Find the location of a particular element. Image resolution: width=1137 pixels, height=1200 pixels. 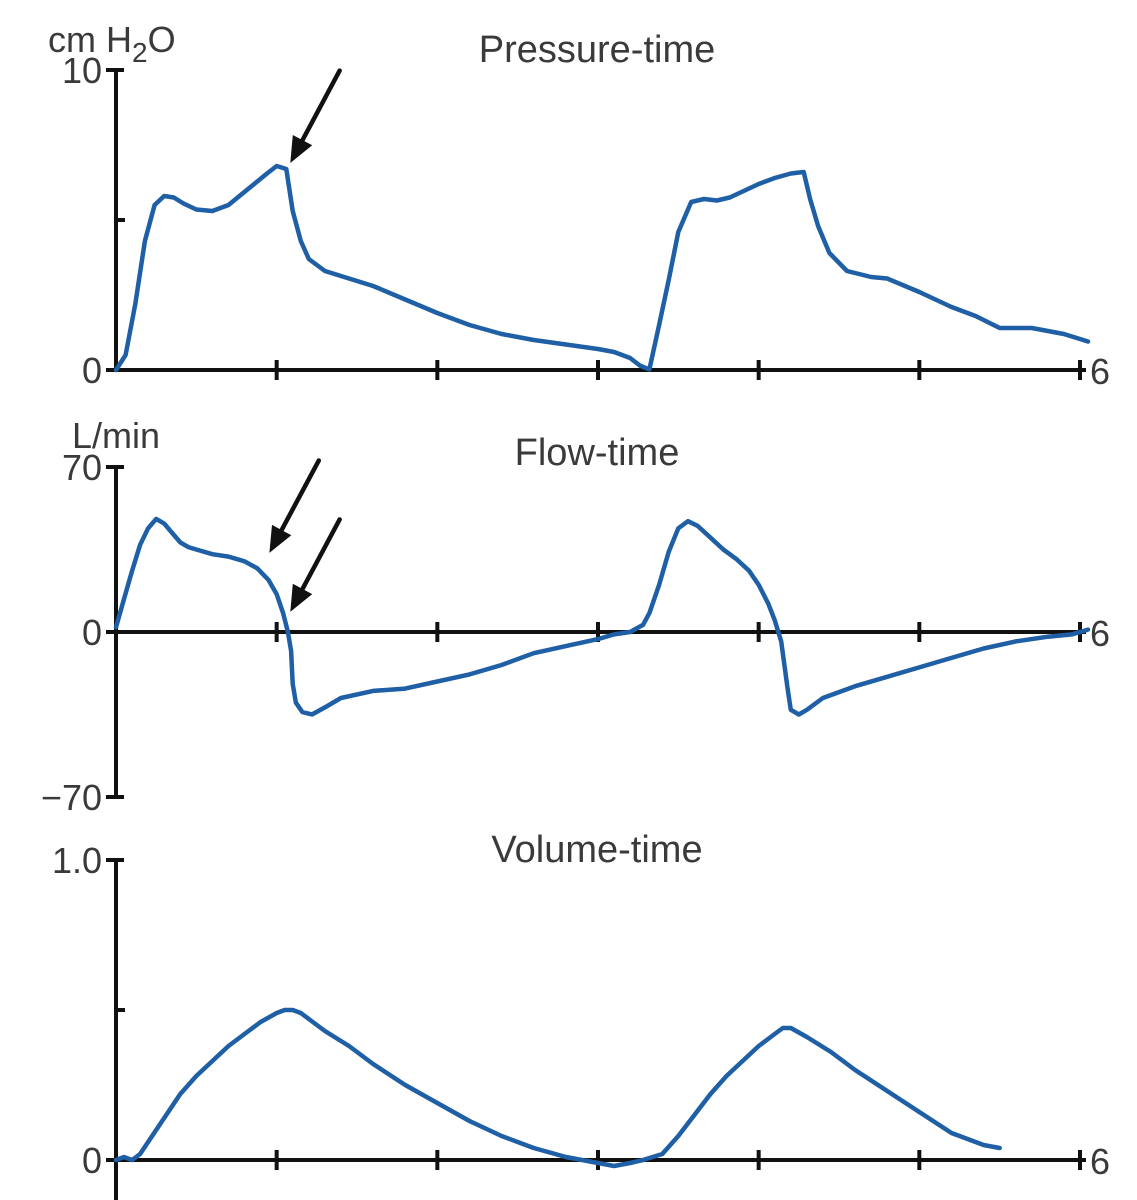

flow-y-tick-label: −70 is located at coordinates (71, 797).